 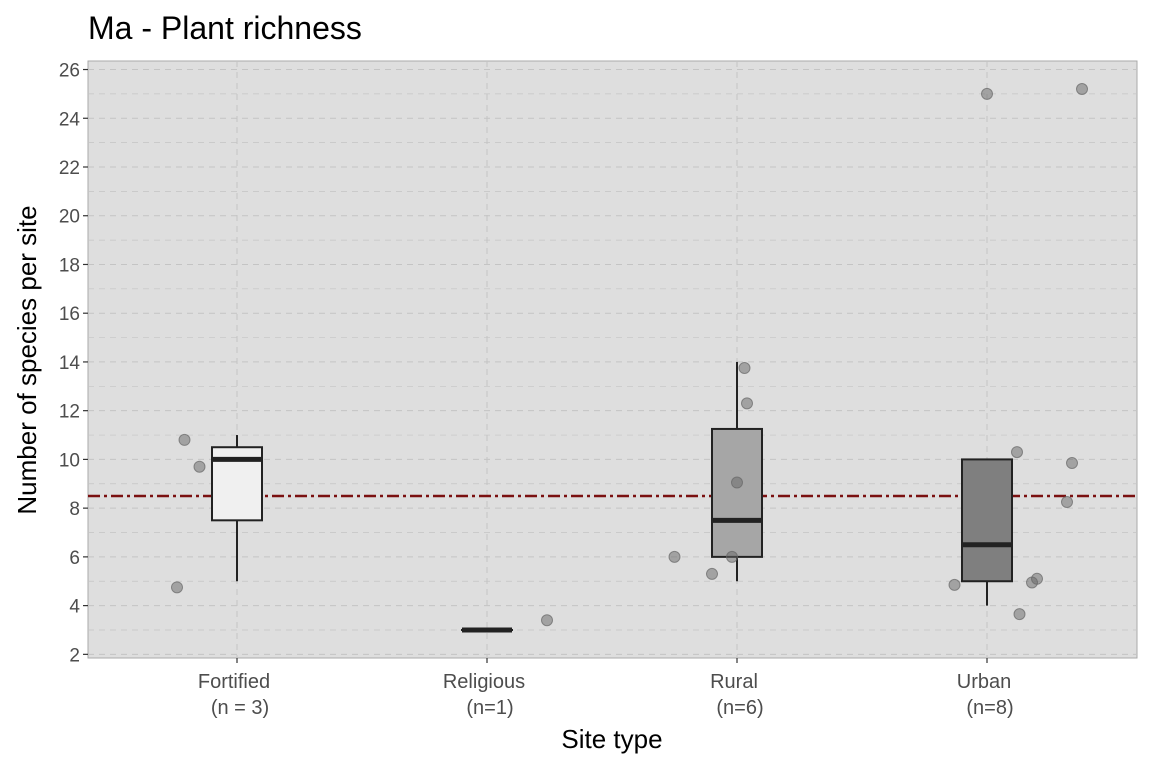 I want to click on y-tick-label: 4, so click(x=74, y=607).